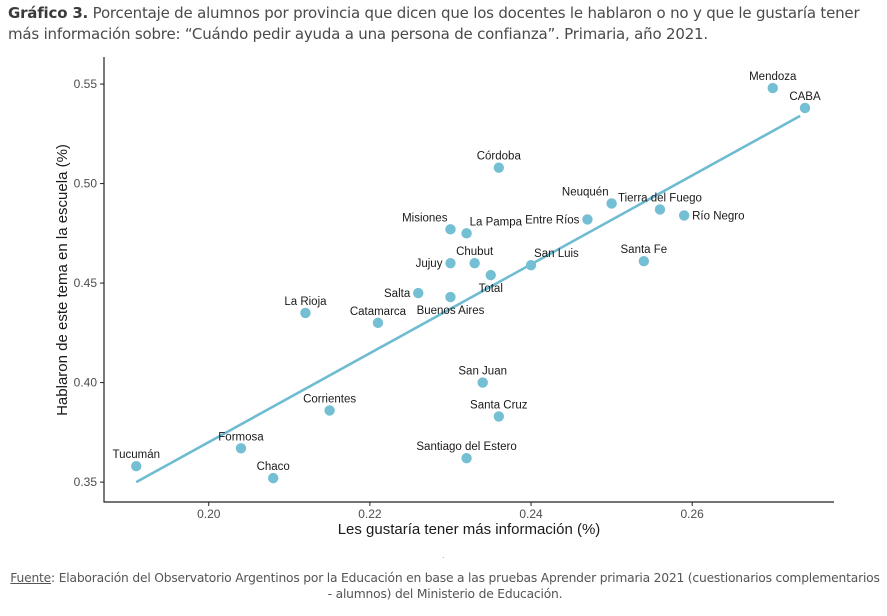 This screenshot has width=887, height=616. I want to click on data-point-label: Jujuy, so click(429, 264).